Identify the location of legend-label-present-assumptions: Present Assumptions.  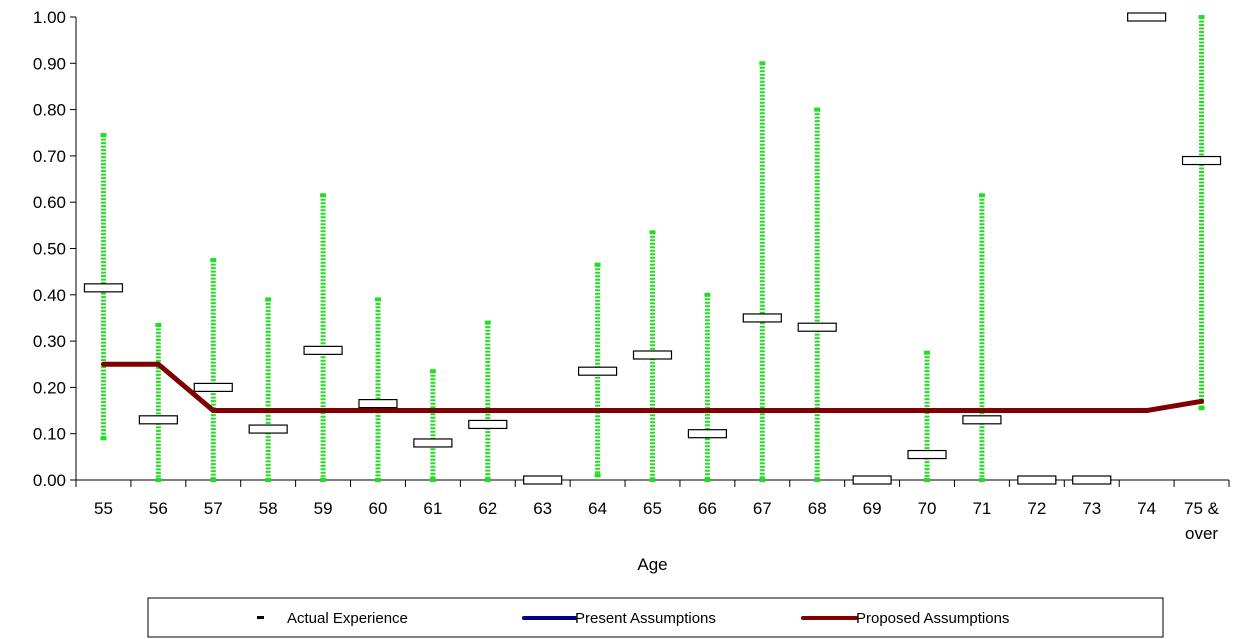
(645, 618).